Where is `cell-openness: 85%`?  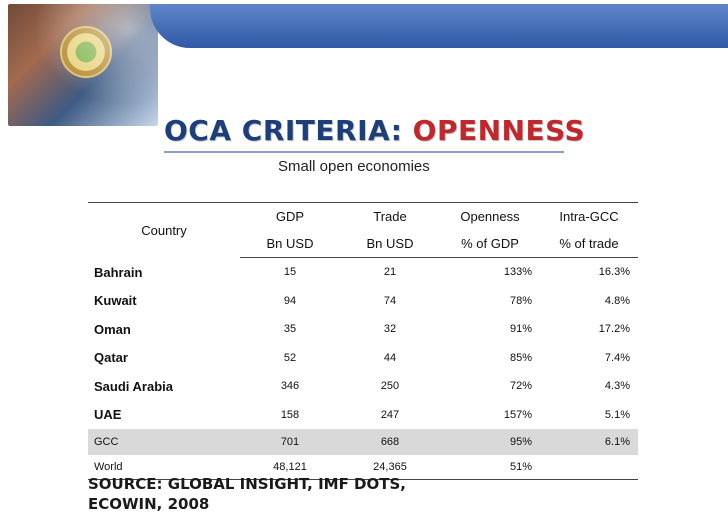 cell-openness: 85% is located at coordinates (520, 357).